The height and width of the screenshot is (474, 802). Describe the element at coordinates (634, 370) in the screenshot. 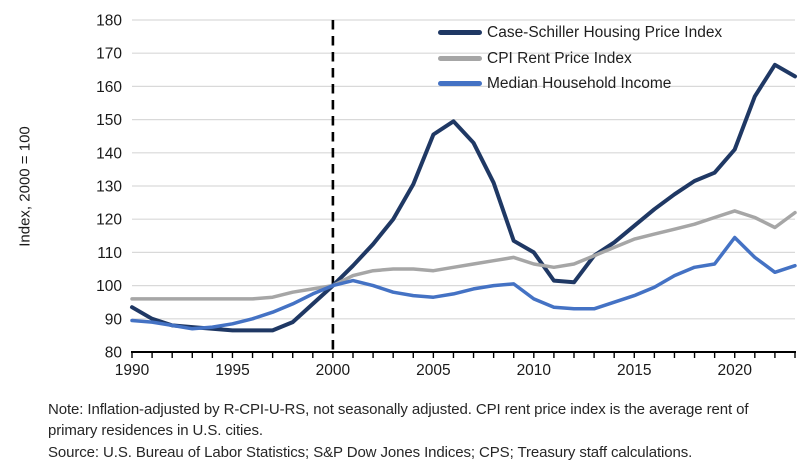

I see `x-tick-label: 2015` at that location.